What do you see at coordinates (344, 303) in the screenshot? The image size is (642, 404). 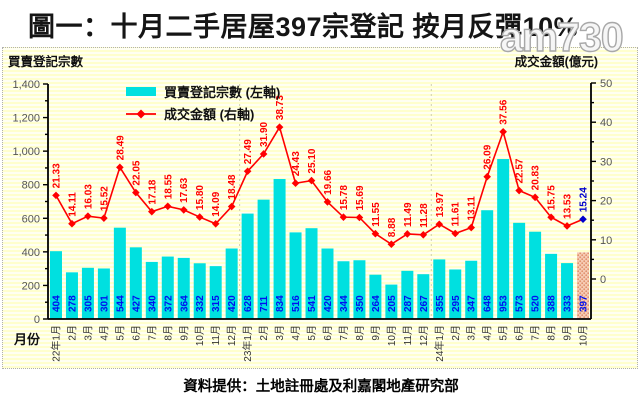 I see `bar-value-label: 344` at bounding box center [344, 303].